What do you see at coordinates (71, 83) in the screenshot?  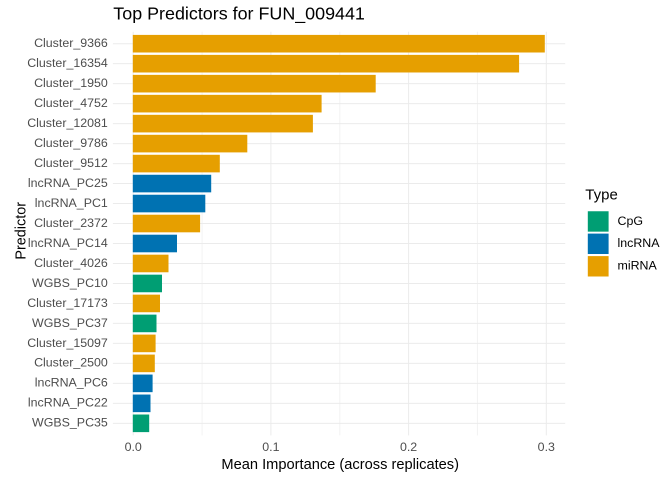 I see `svg-text: Cluster_1950` at bounding box center [71, 83].